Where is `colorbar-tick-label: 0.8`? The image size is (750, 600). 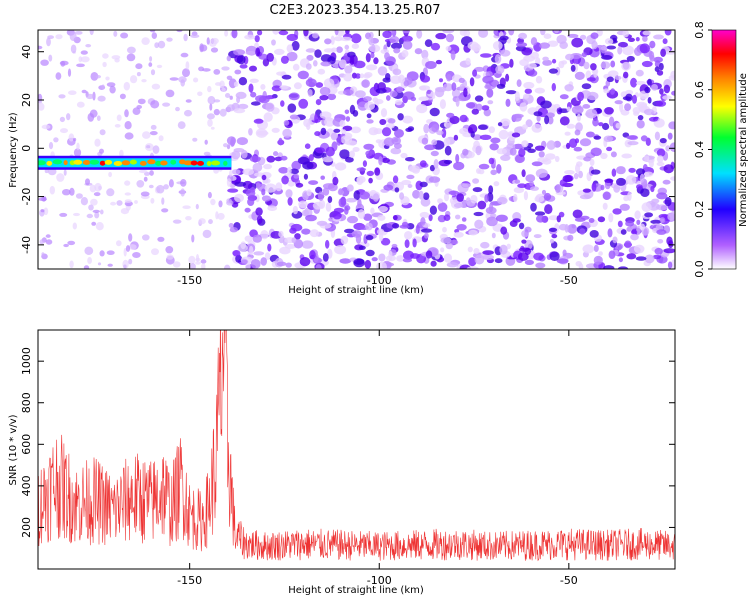
colorbar-tick-label: 0.8 is located at coordinates (699, 30).